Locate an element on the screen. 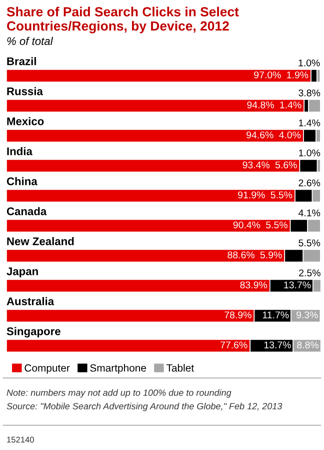 The height and width of the screenshot is (450, 324). y-tick-label: India is located at coordinates (19, 151).